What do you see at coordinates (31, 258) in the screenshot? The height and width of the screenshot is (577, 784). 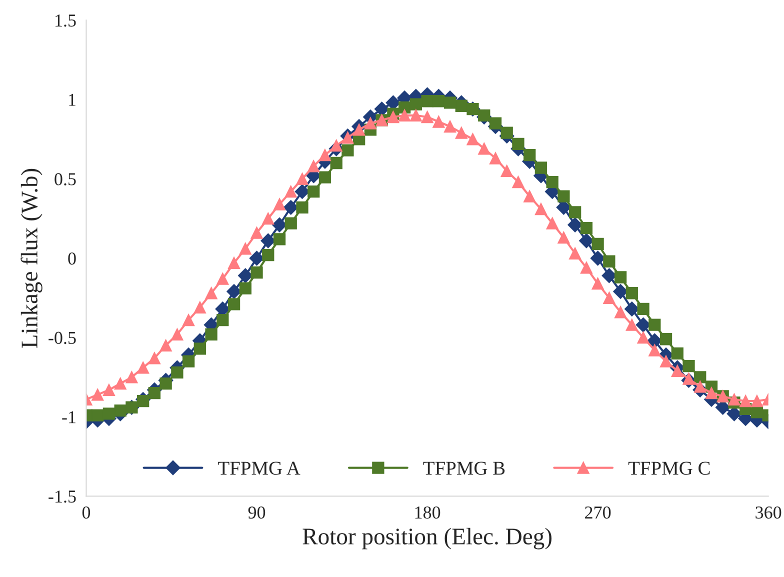 I see `y-axis-title: Linkage flux (W.b)` at bounding box center [31, 258].